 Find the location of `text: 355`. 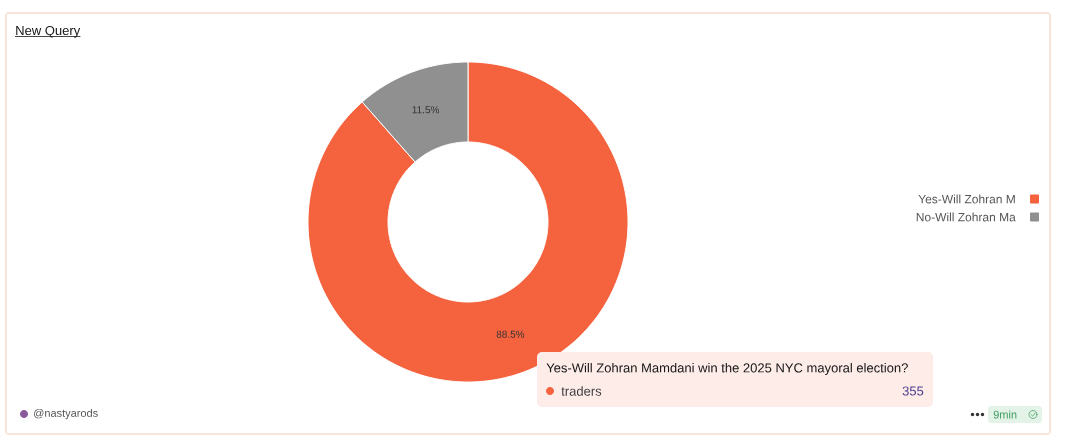

text: 355 is located at coordinates (913, 391).